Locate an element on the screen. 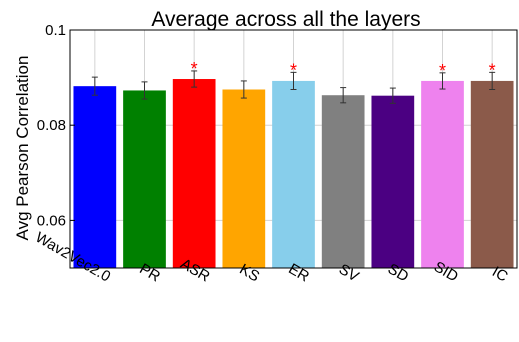  chart-title: Average across all the layers is located at coordinates (285, 19).